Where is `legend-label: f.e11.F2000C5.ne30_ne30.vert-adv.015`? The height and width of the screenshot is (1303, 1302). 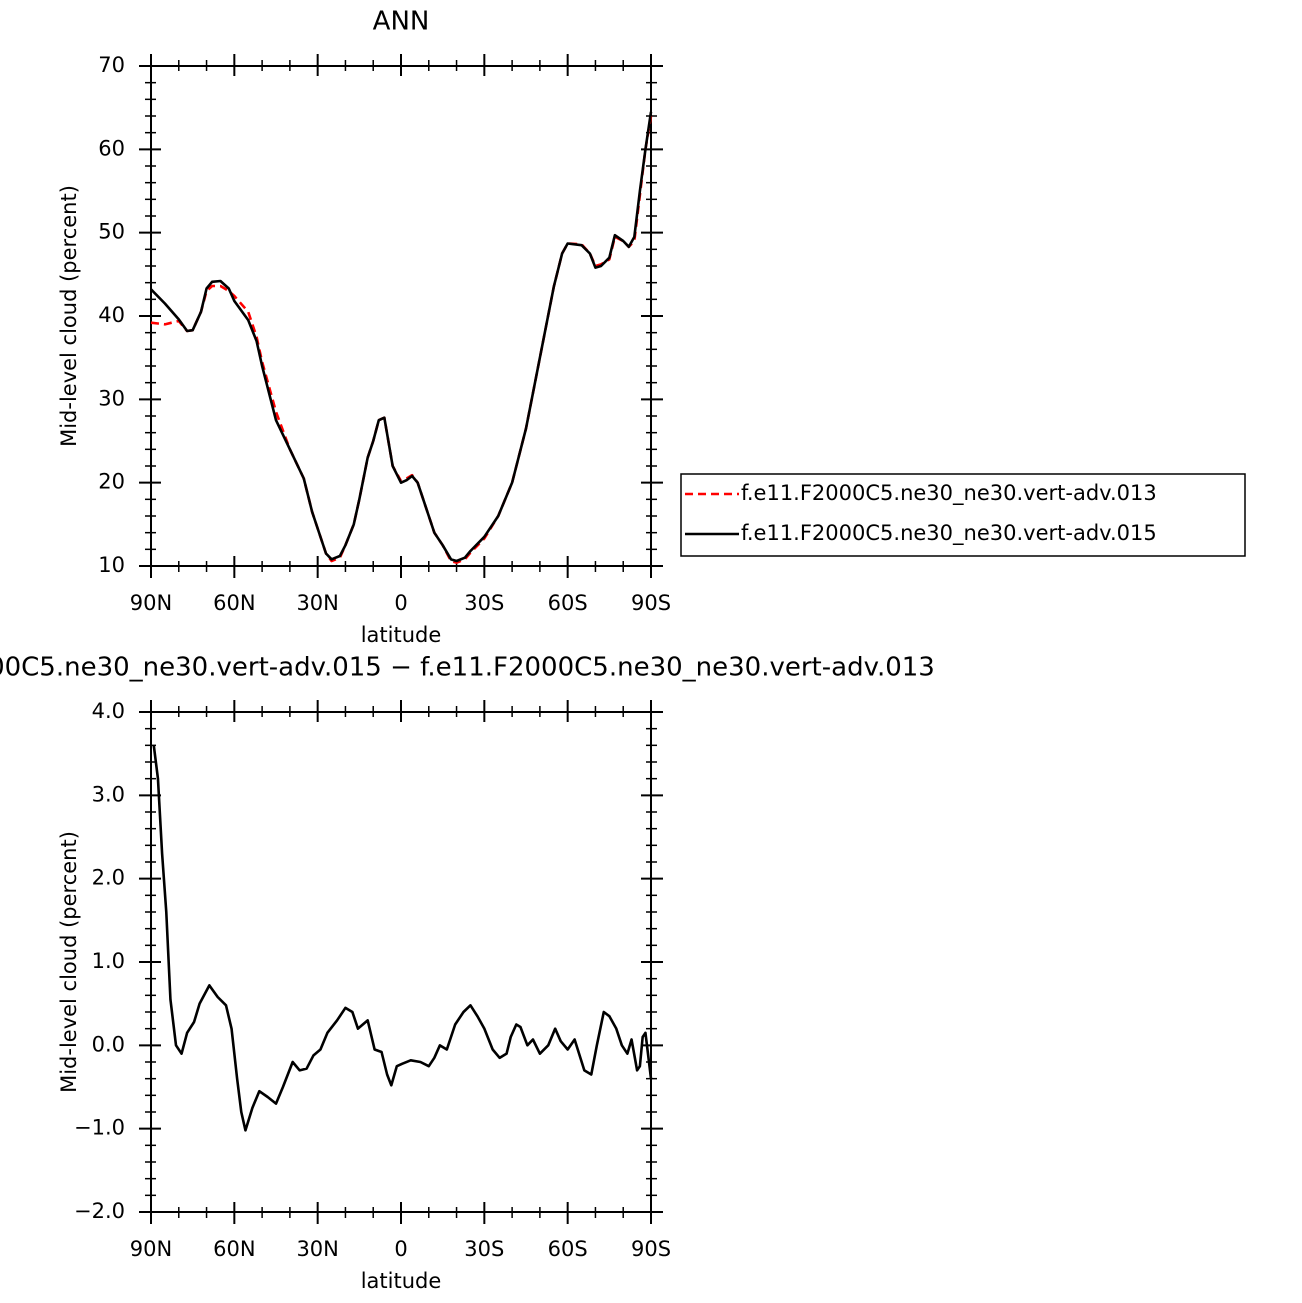 legend-label: f.e11.F2000C5.ne30_ne30.vert-adv.015 is located at coordinates (949, 533).